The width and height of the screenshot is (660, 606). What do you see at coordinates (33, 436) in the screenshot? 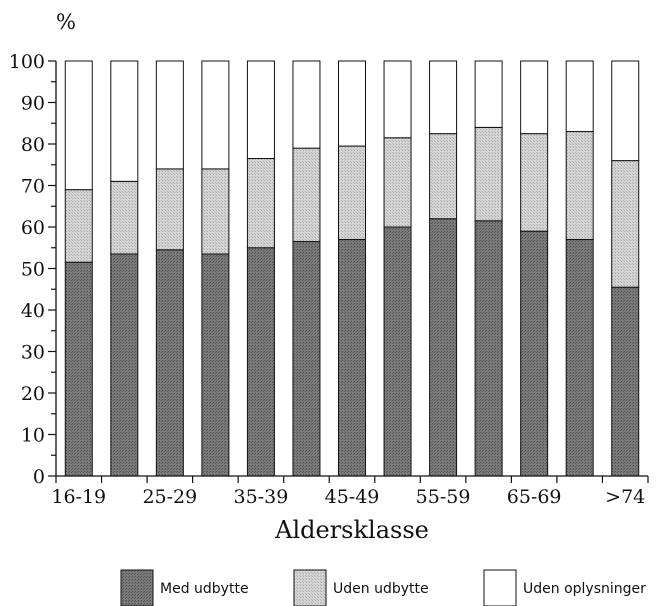
I see `y-tick-label-10: 10` at bounding box center [33, 436].